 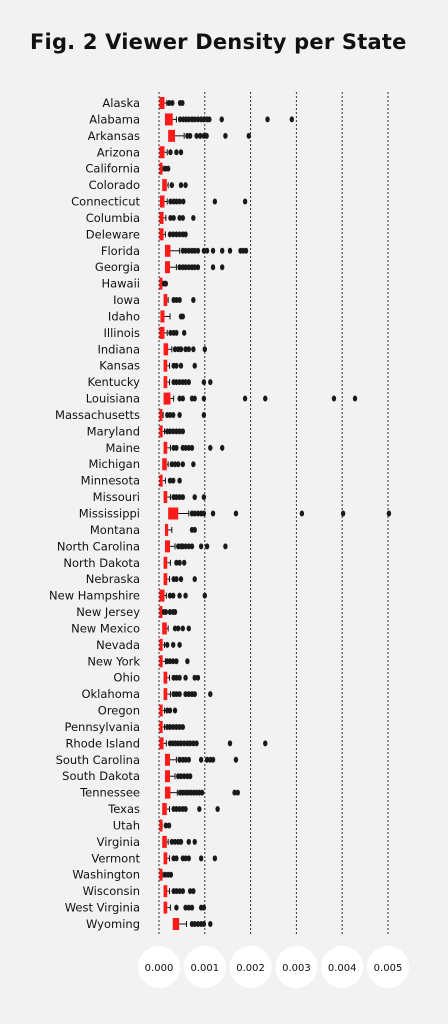 What do you see at coordinates (192, 119) in the screenshot?
I see `row-alabama: Alabama` at bounding box center [192, 119].